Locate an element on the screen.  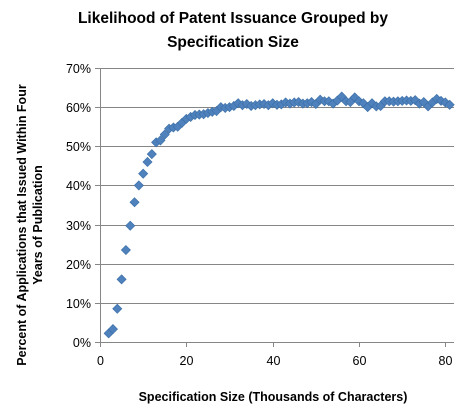
x-tick-label: 80 is located at coordinates (446, 361).